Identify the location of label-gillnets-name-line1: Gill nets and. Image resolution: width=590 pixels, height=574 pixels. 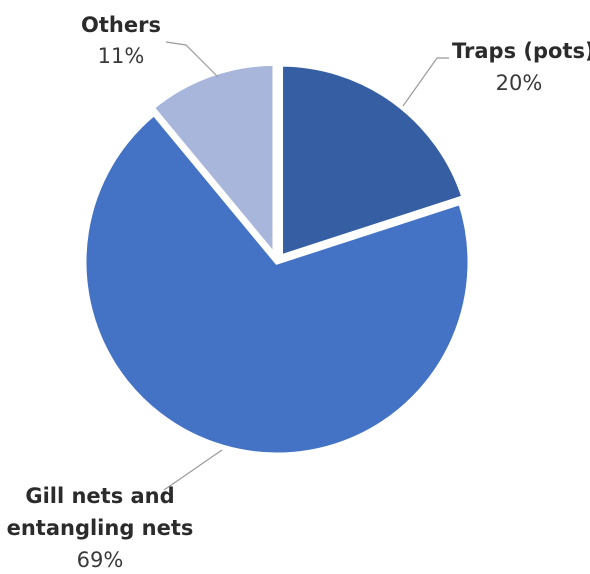
(99, 496).